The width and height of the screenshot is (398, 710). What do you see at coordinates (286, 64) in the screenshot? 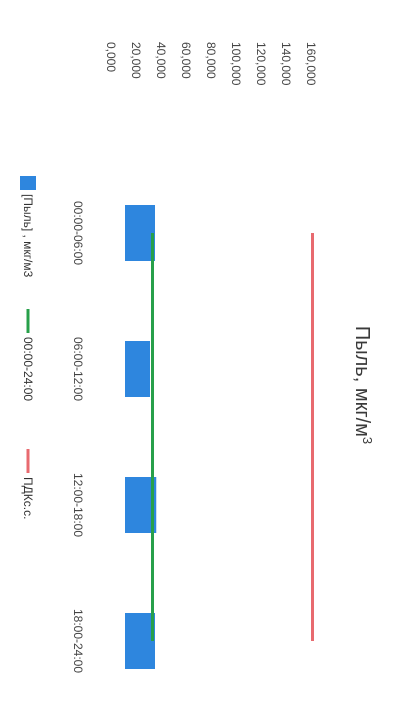
I see `y-tick-label: 140,000` at bounding box center [286, 64].